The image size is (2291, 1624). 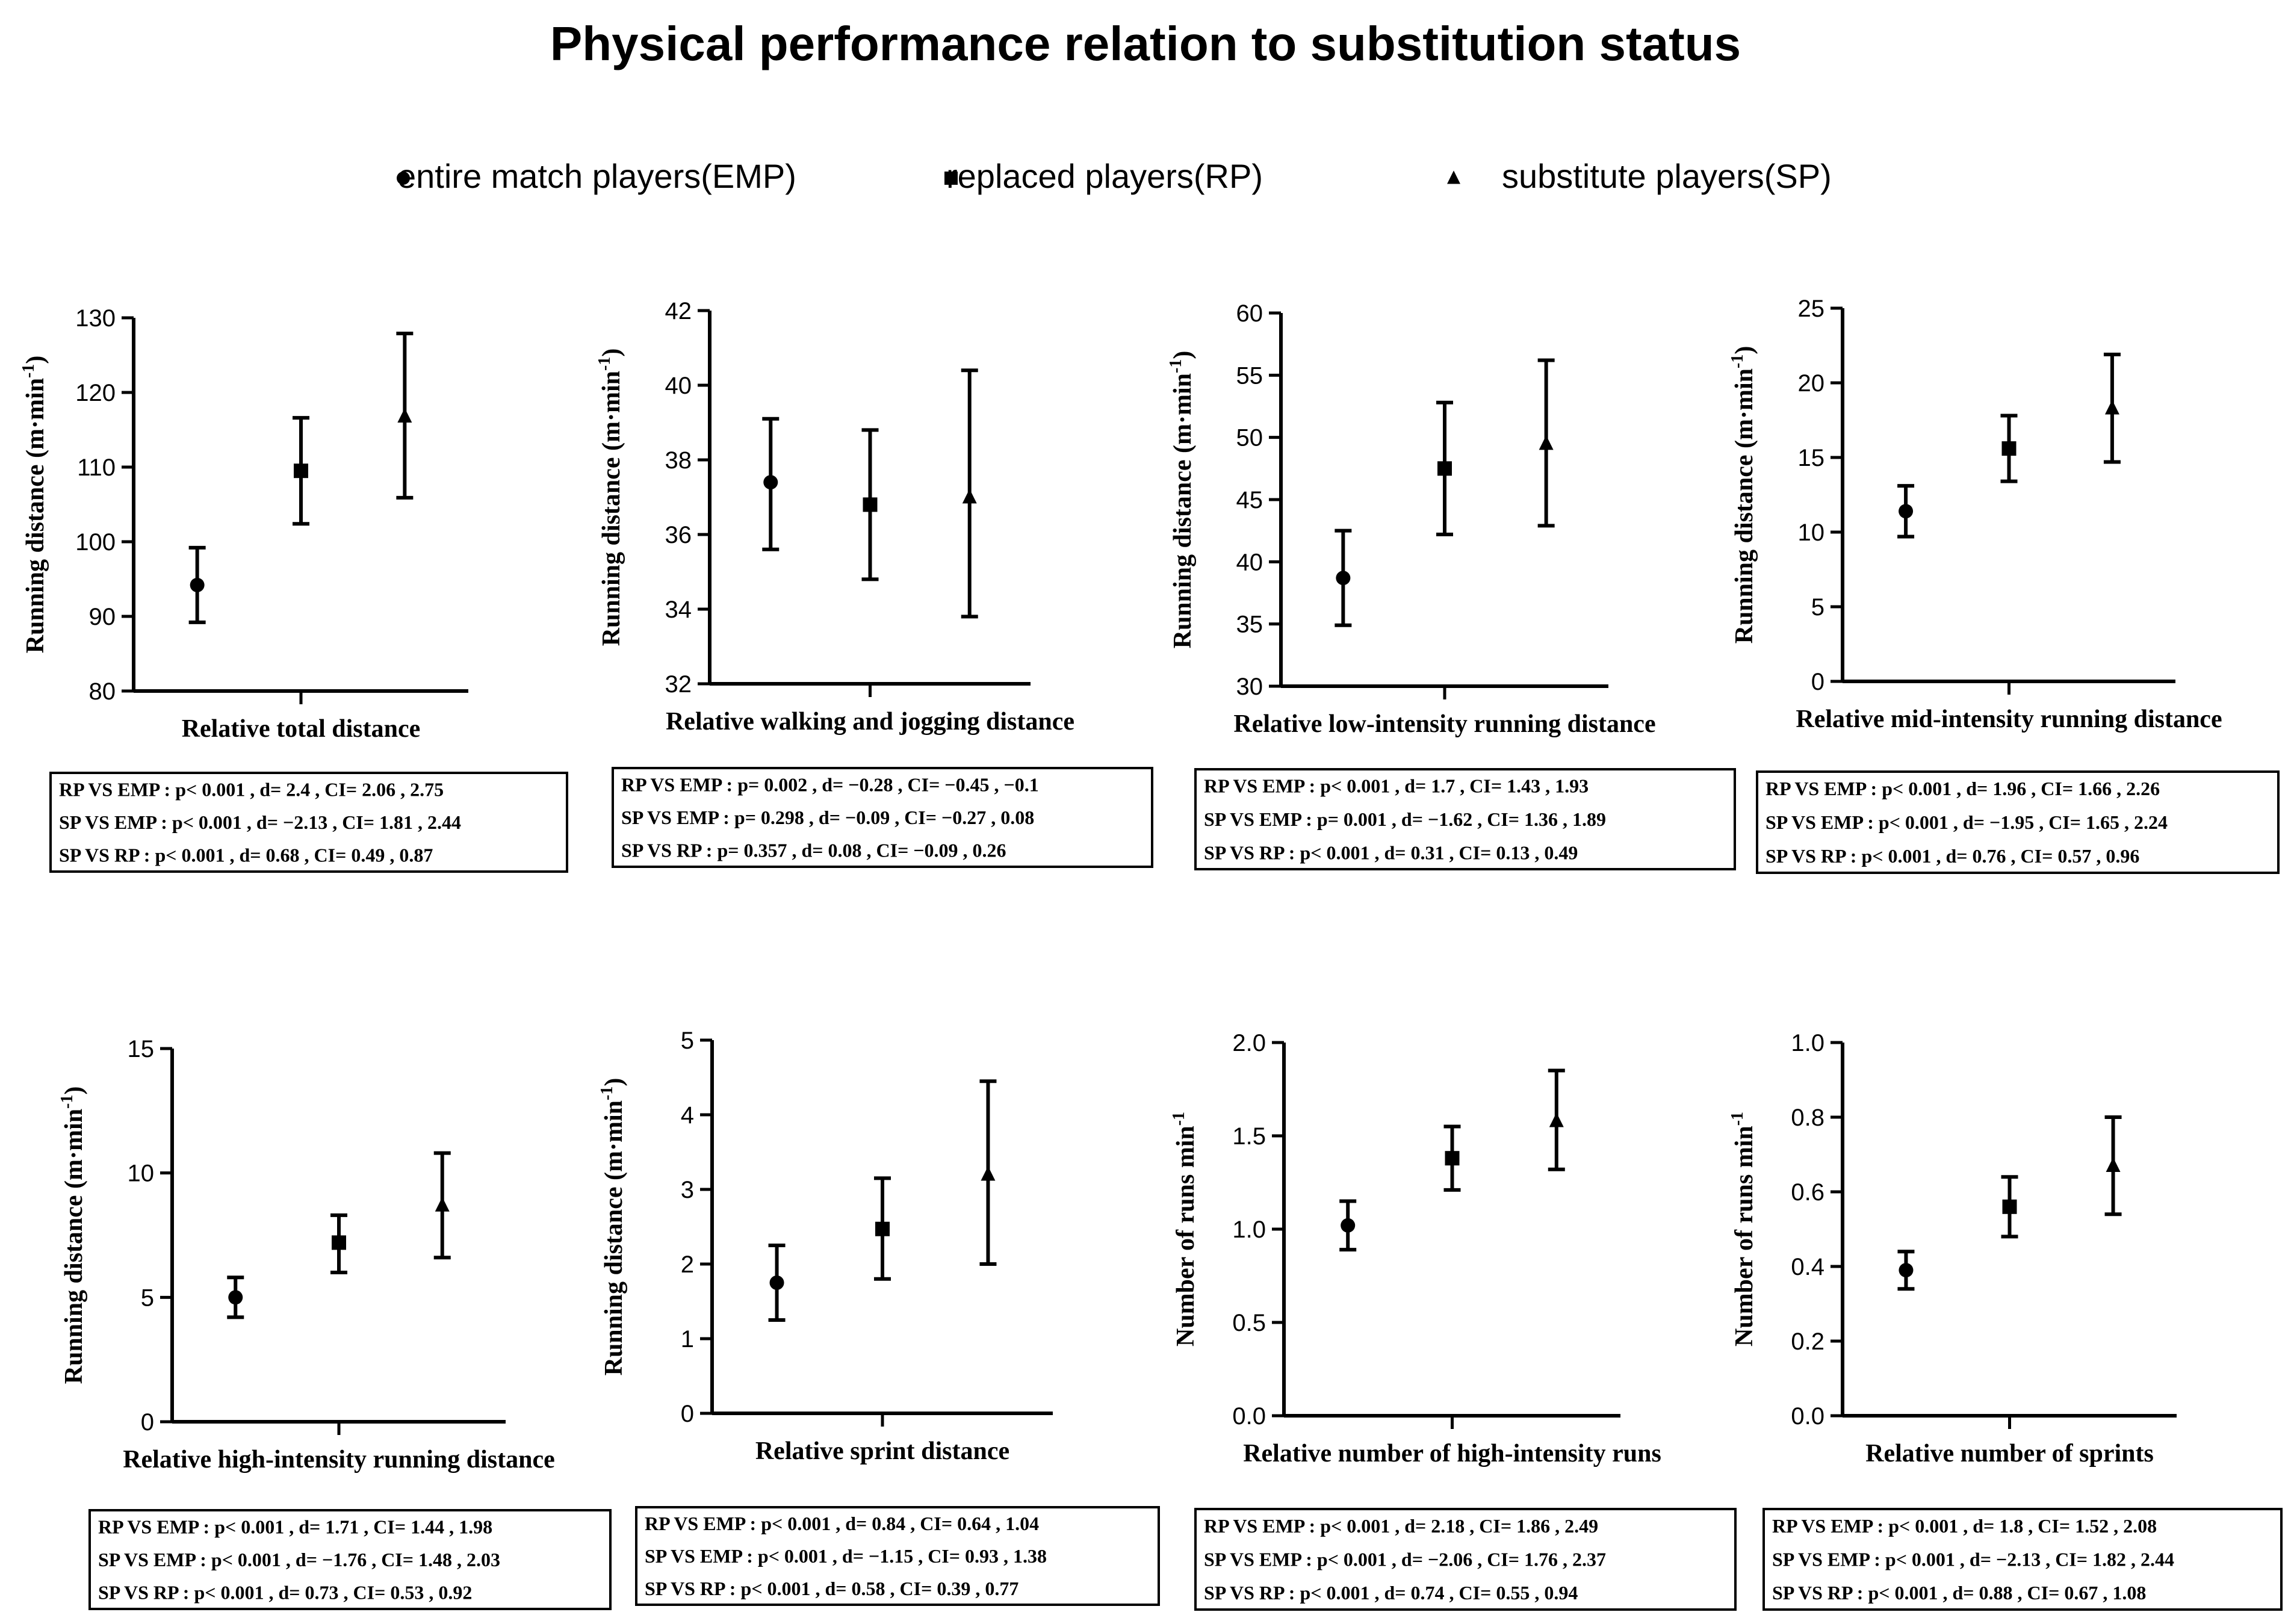 I want to click on y-tick-label: 1.0, so click(x=1249, y=1229).